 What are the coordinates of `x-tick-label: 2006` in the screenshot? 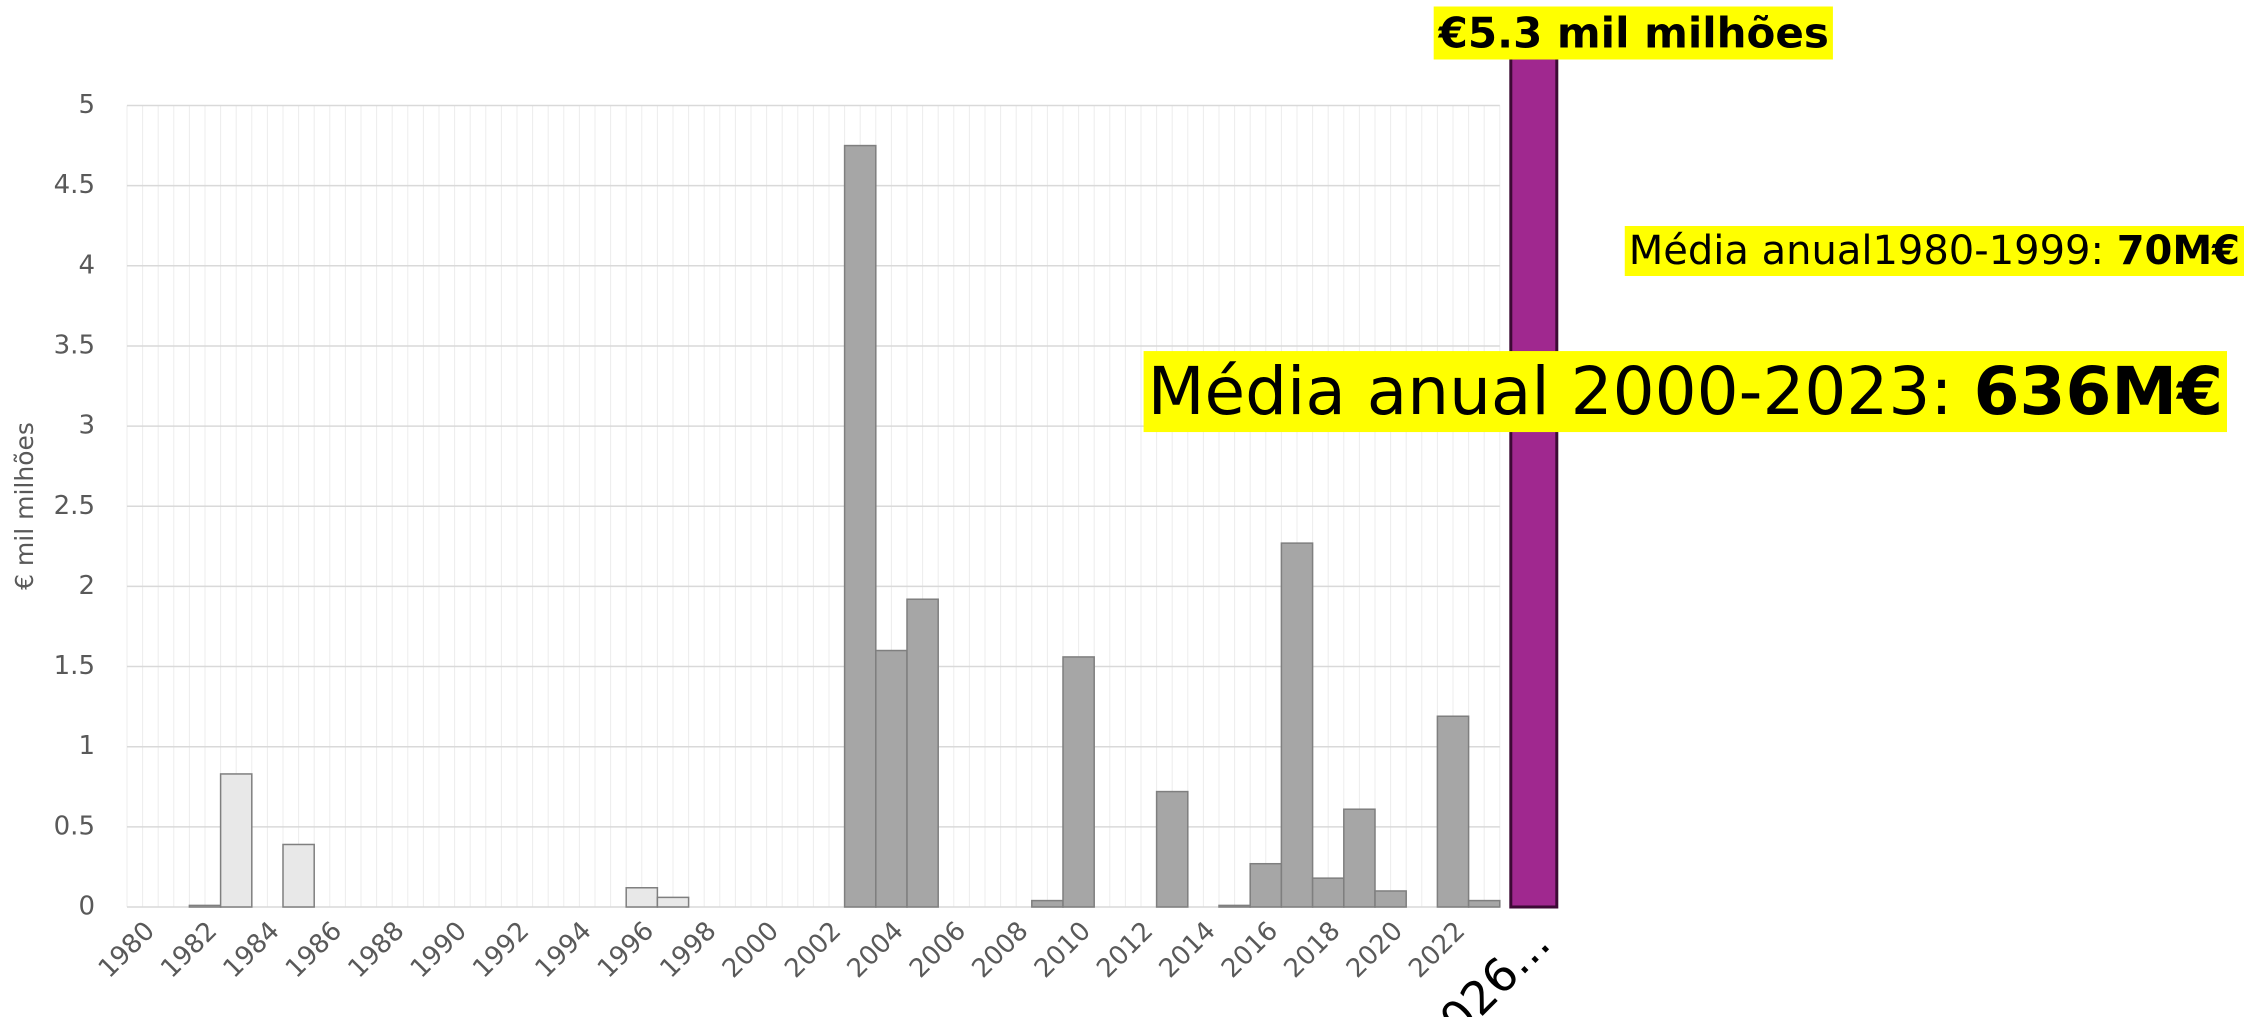 It's located at (938, 950).